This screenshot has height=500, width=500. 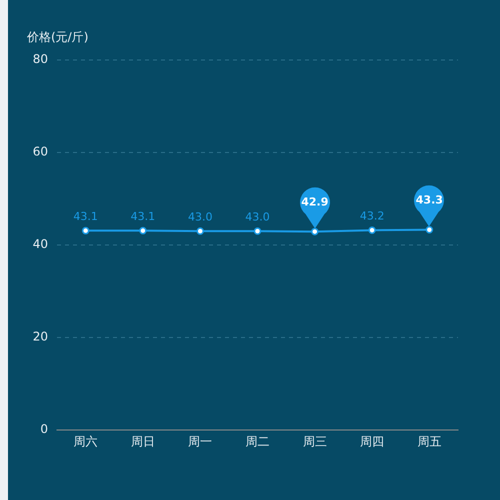 What do you see at coordinates (57, 37) in the screenshot?
I see `y-axis-title: 价格(元/斤)` at bounding box center [57, 37].